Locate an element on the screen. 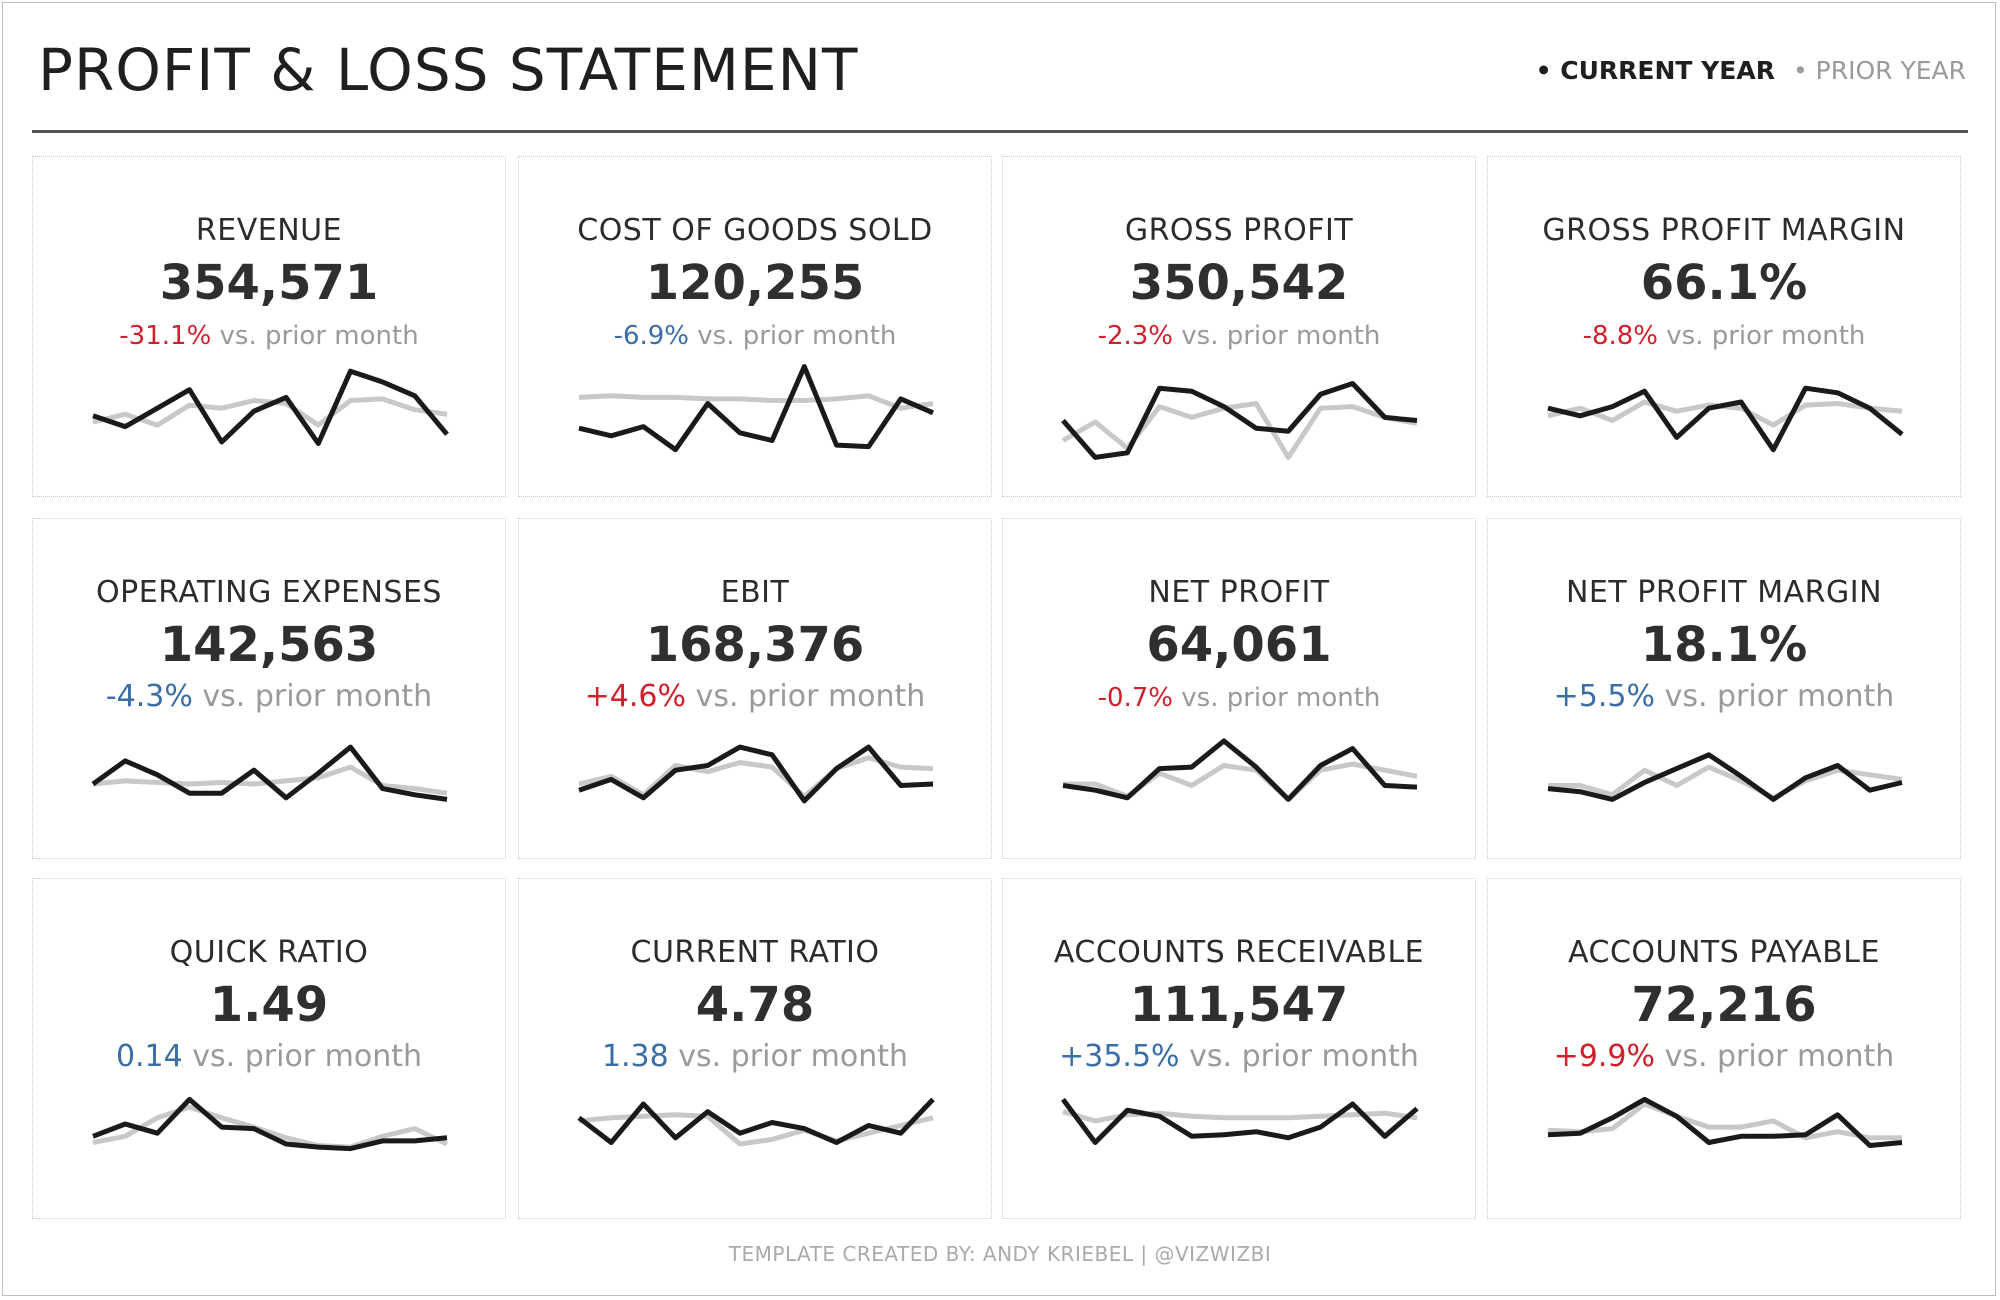 The width and height of the screenshot is (2000, 1300). kpi-value: 66.1% is located at coordinates (1724, 283).